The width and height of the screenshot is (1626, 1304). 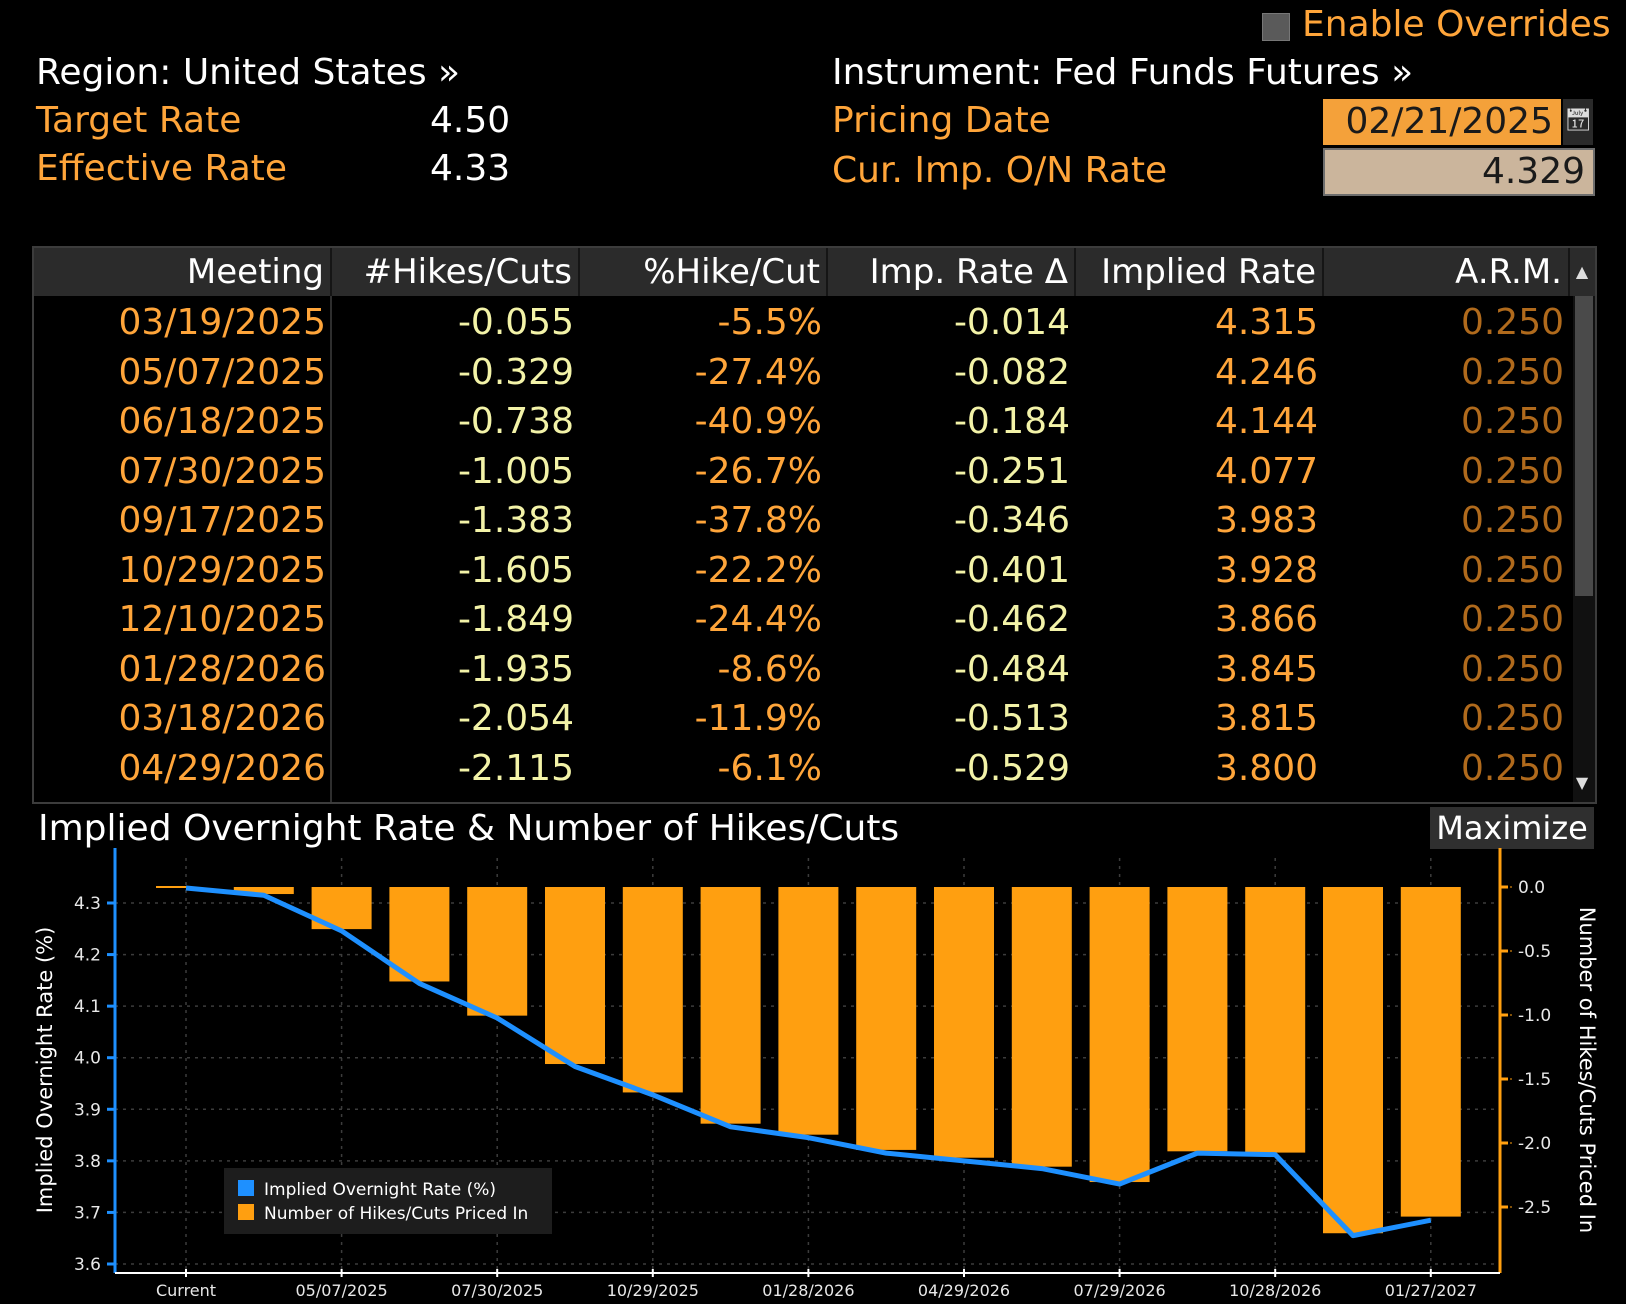 What do you see at coordinates (802, 620) in the screenshot?
I see `table-row: 12/10/2025 -1.849 -24.4% -0.462 3.866 0.250` at bounding box center [802, 620].